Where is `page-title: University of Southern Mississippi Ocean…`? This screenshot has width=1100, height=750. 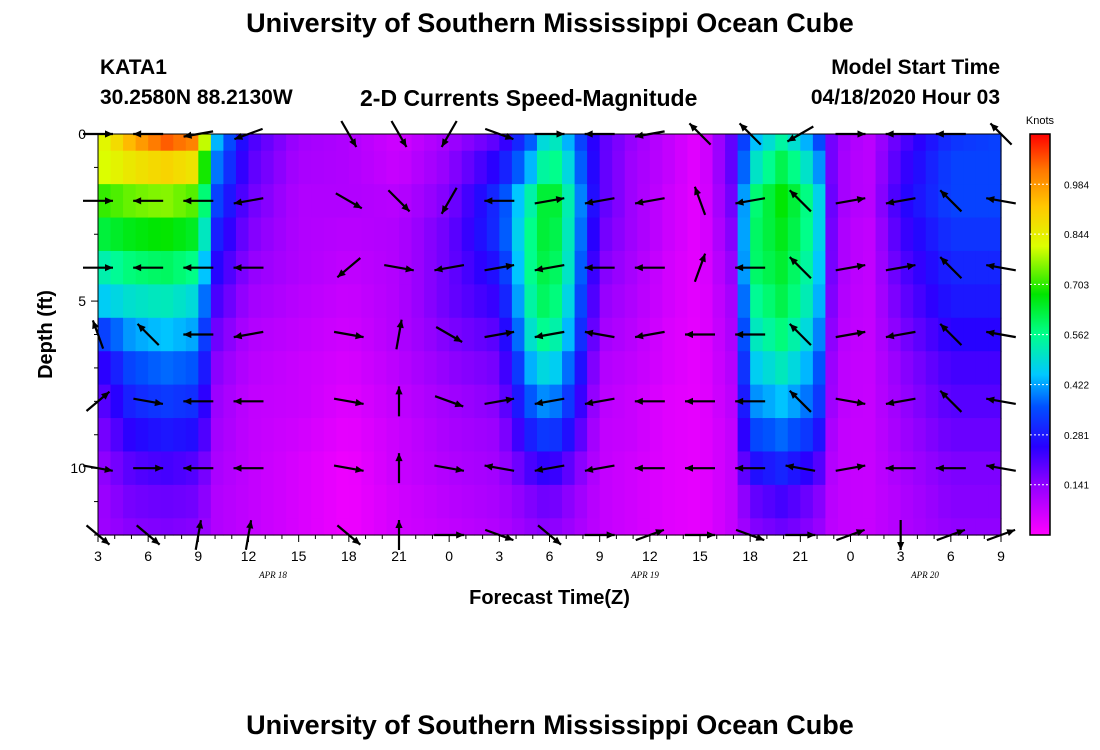 page-title: University of Southern Mississippi Ocean… is located at coordinates (550, 23).